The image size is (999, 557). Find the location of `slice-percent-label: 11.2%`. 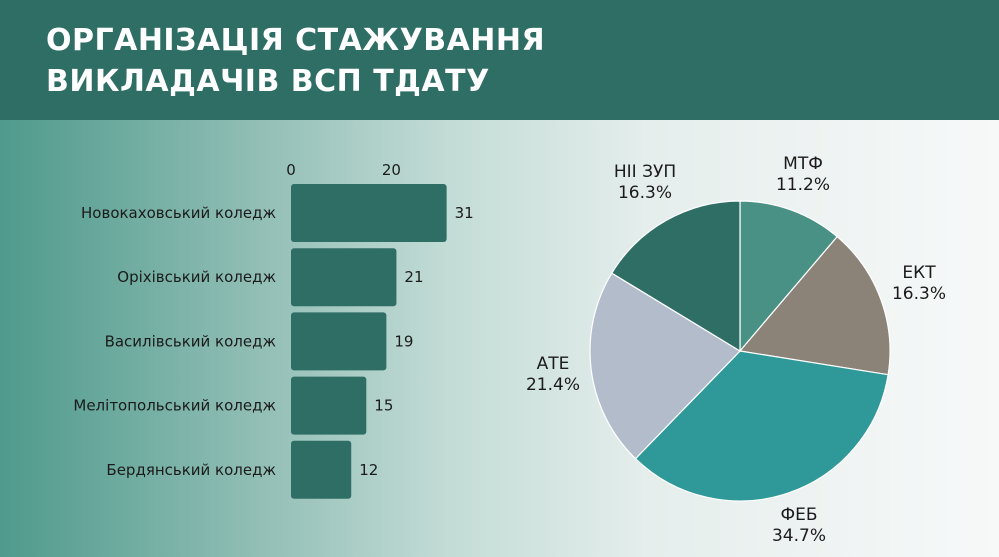

slice-percent-label: 11.2% is located at coordinates (803, 185).